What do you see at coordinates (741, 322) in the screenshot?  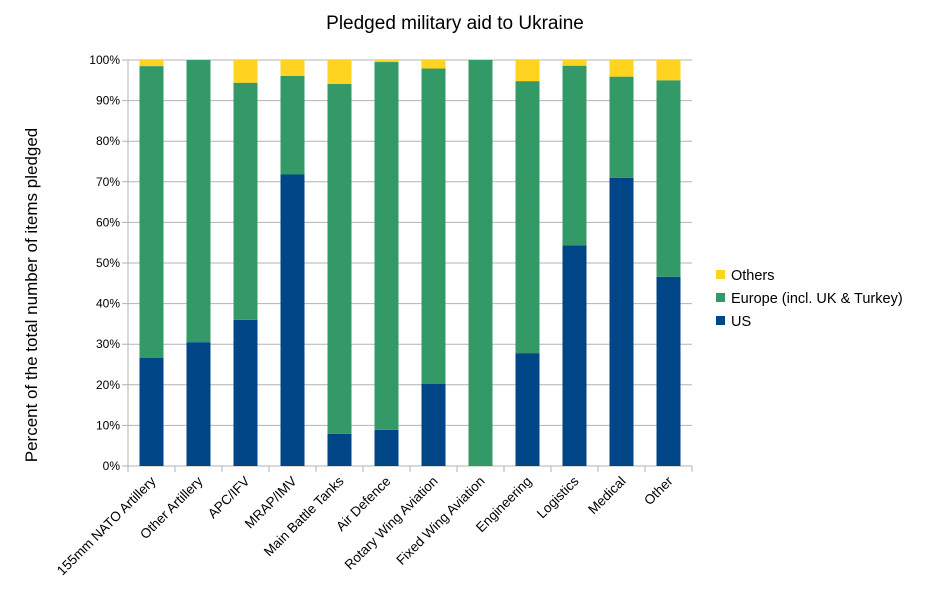 I see `legend-label: US` at bounding box center [741, 322].